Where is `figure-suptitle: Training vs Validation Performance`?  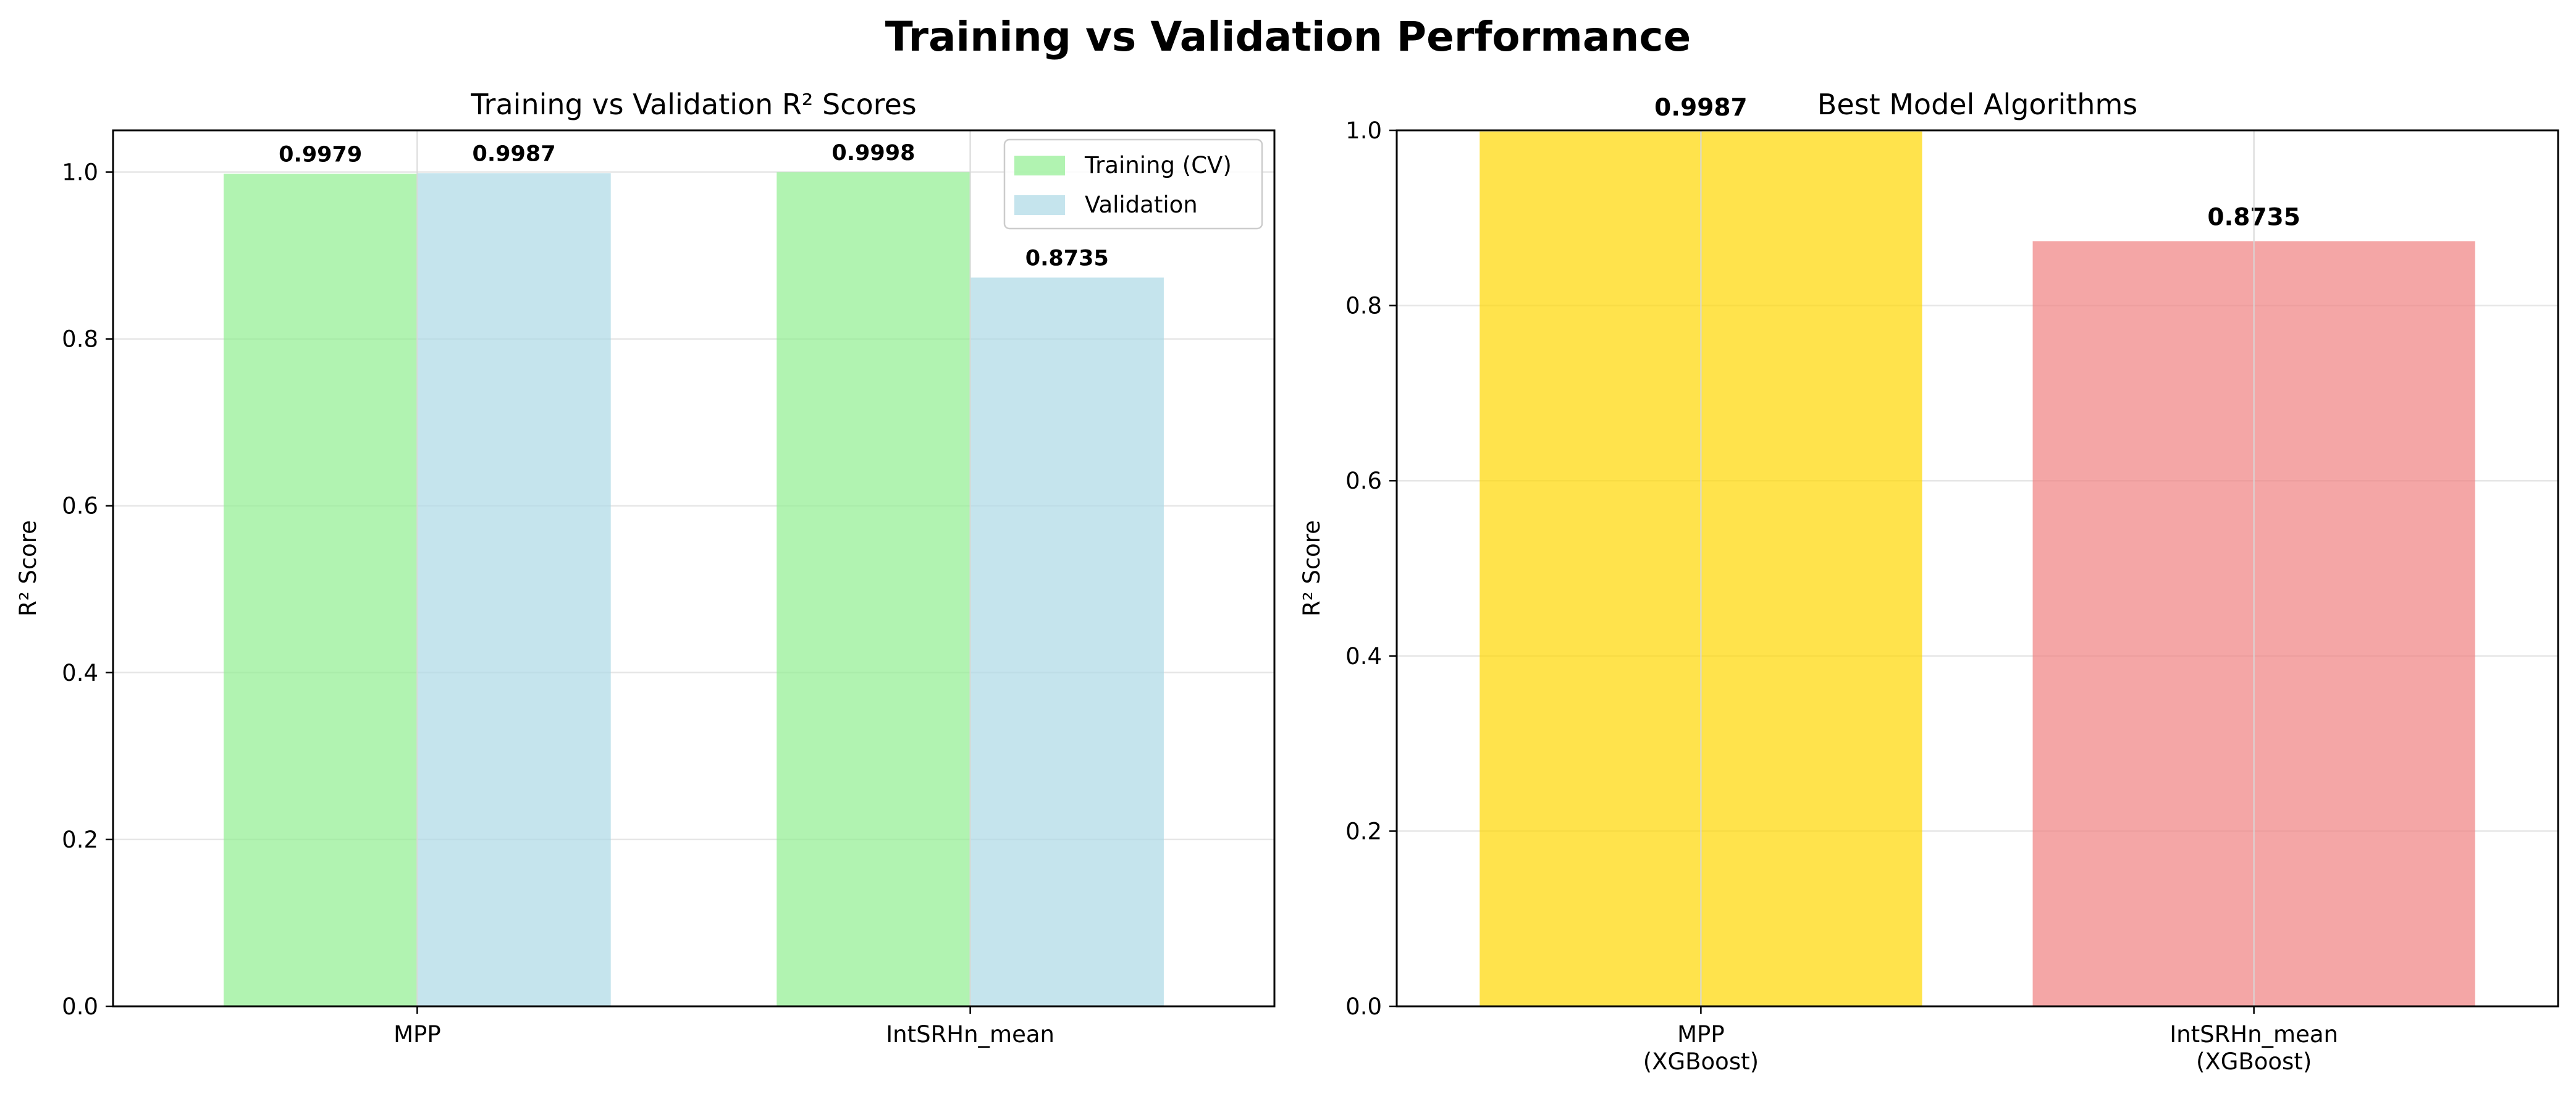
figure-suptitle: Training vs Validation Performance is located at coordinates (1288, 37).